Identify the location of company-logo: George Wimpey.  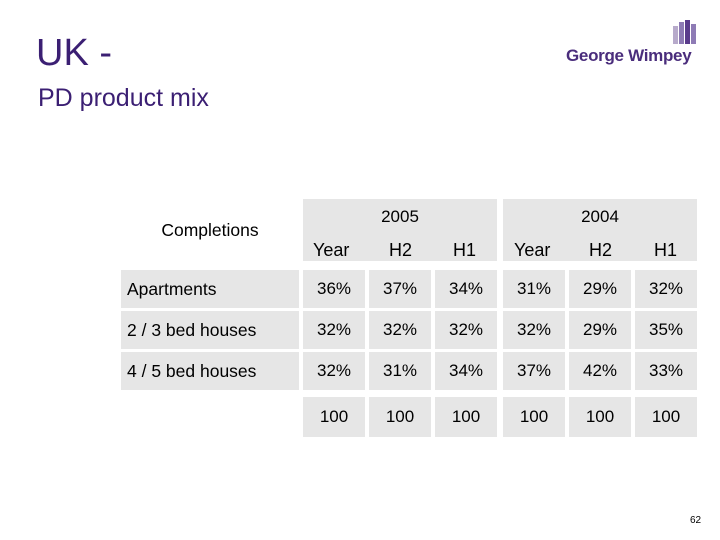
(631, 45).